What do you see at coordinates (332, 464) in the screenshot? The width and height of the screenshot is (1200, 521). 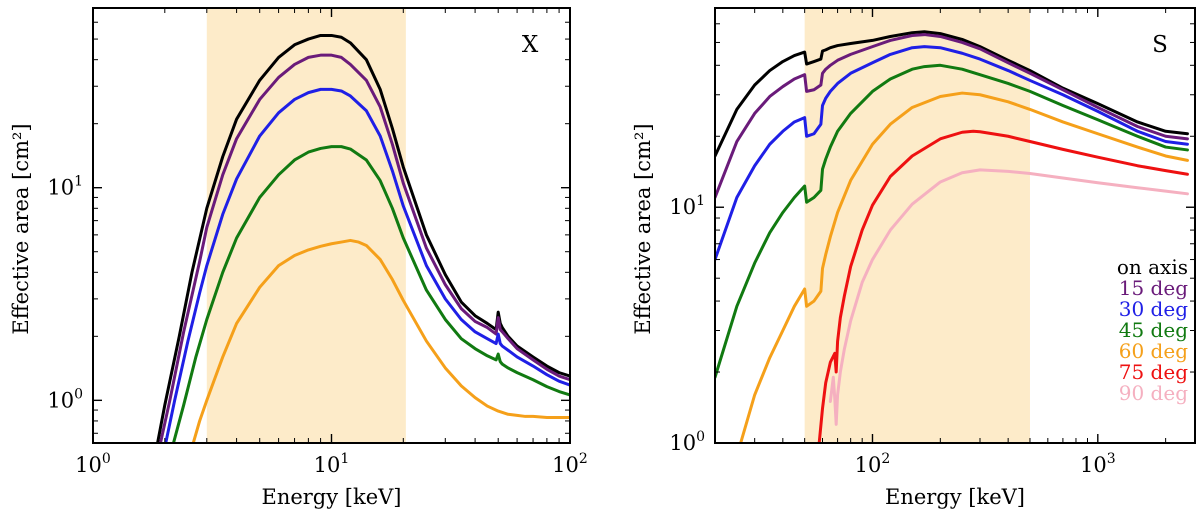 I see `x-tick-label: 101` at bounding box center [332, 464].